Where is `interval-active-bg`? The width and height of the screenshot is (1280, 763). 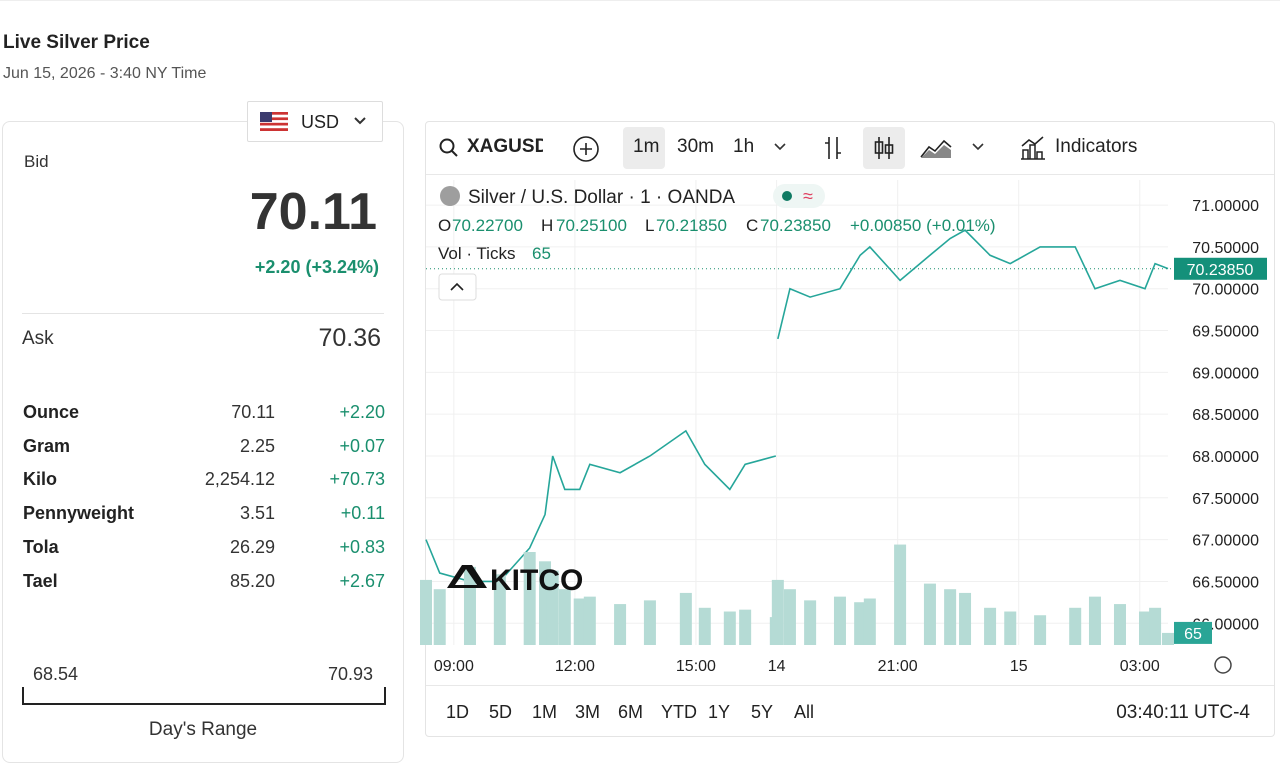
interval-active-bg is located at coordinates (644, 148).